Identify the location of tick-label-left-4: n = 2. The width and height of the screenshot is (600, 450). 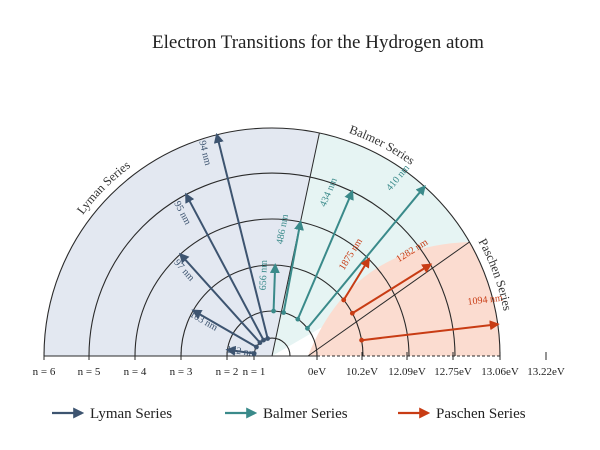
(227, 372).